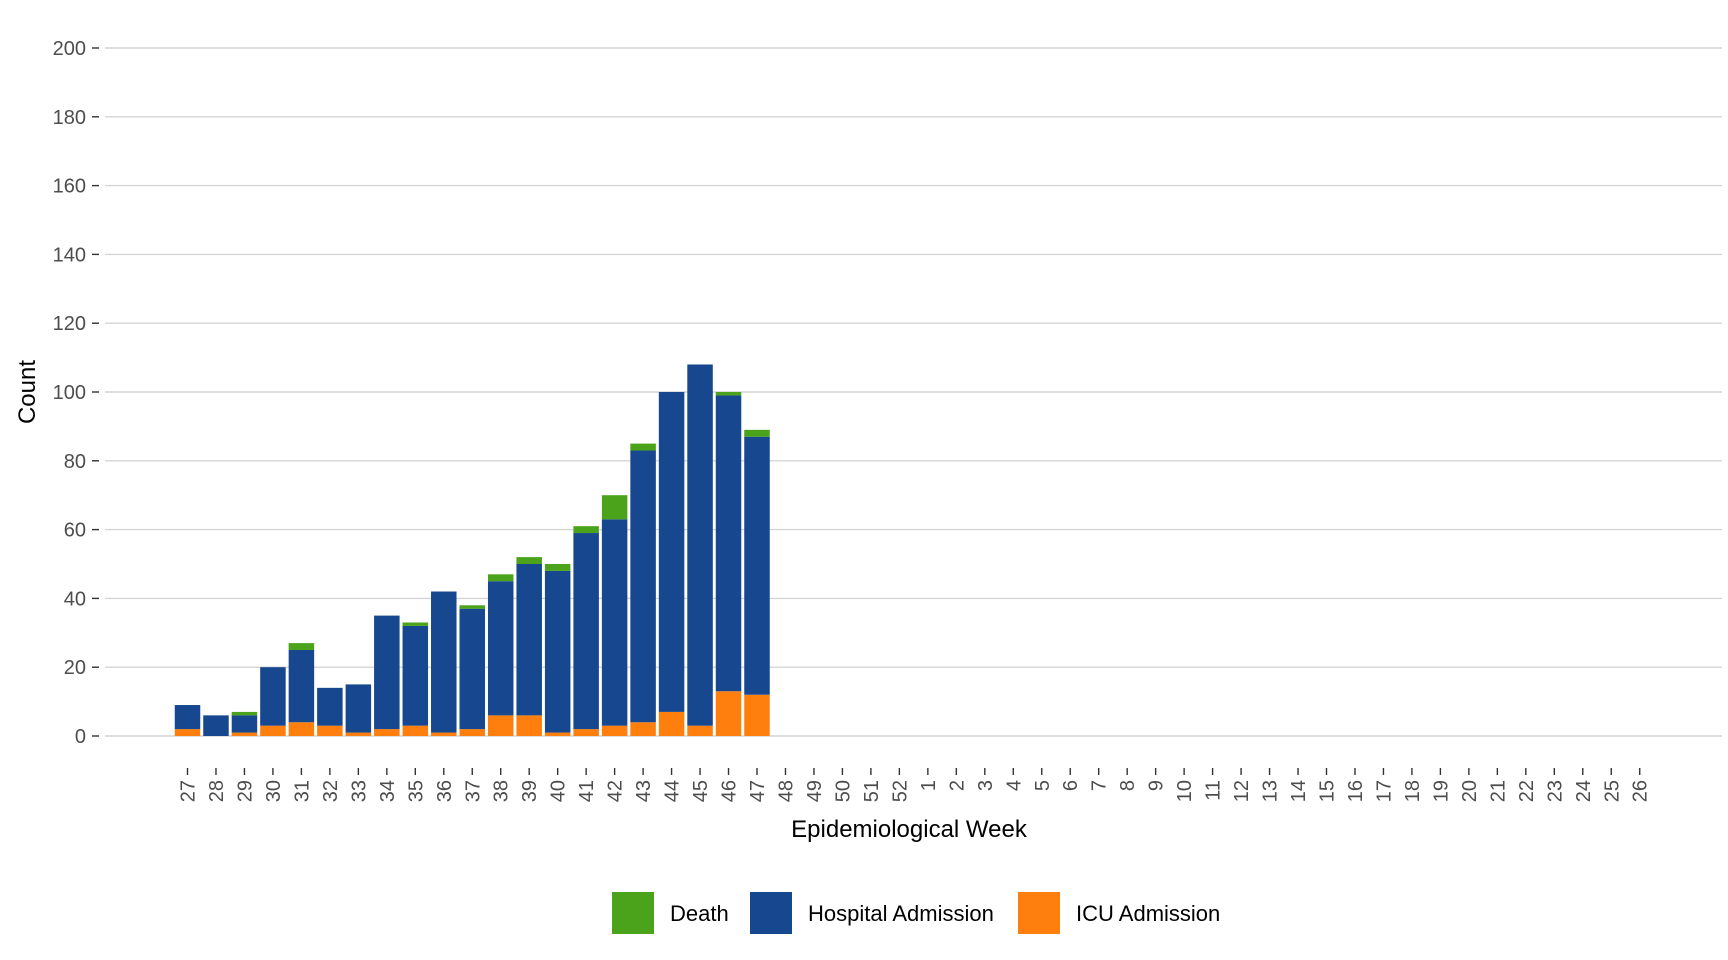  I want to click on y-tick-label: 120, so click(69, 324).